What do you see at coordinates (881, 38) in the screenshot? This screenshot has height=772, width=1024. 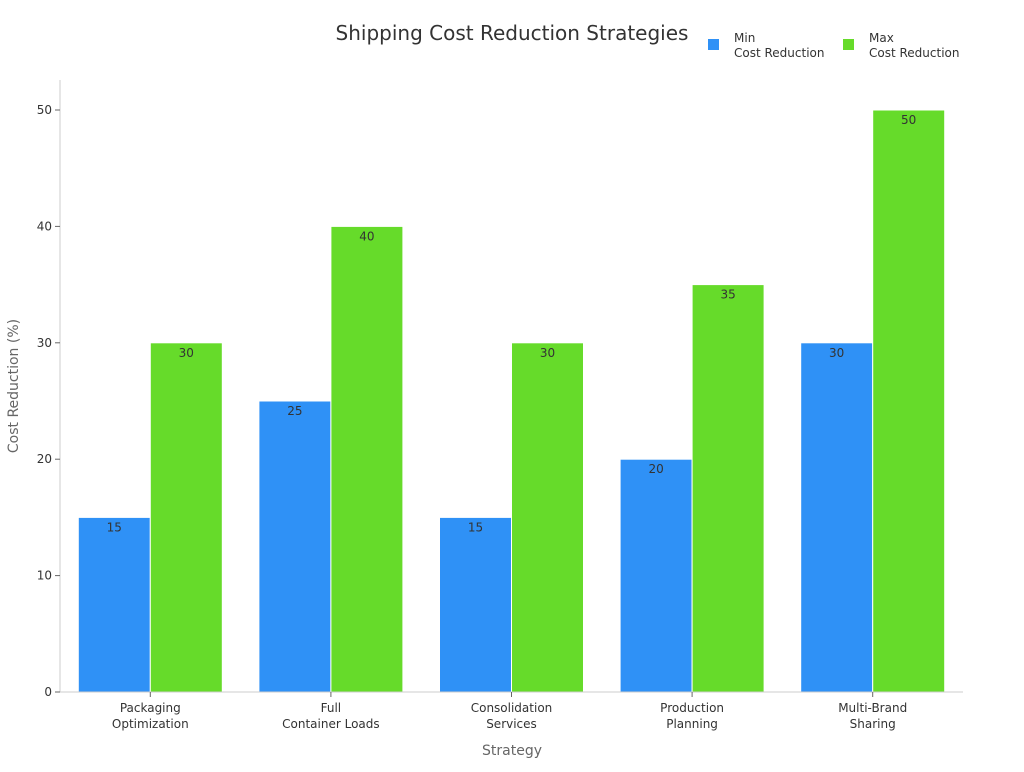 I see `legend-label: Max` at bounding box center [881, 38].